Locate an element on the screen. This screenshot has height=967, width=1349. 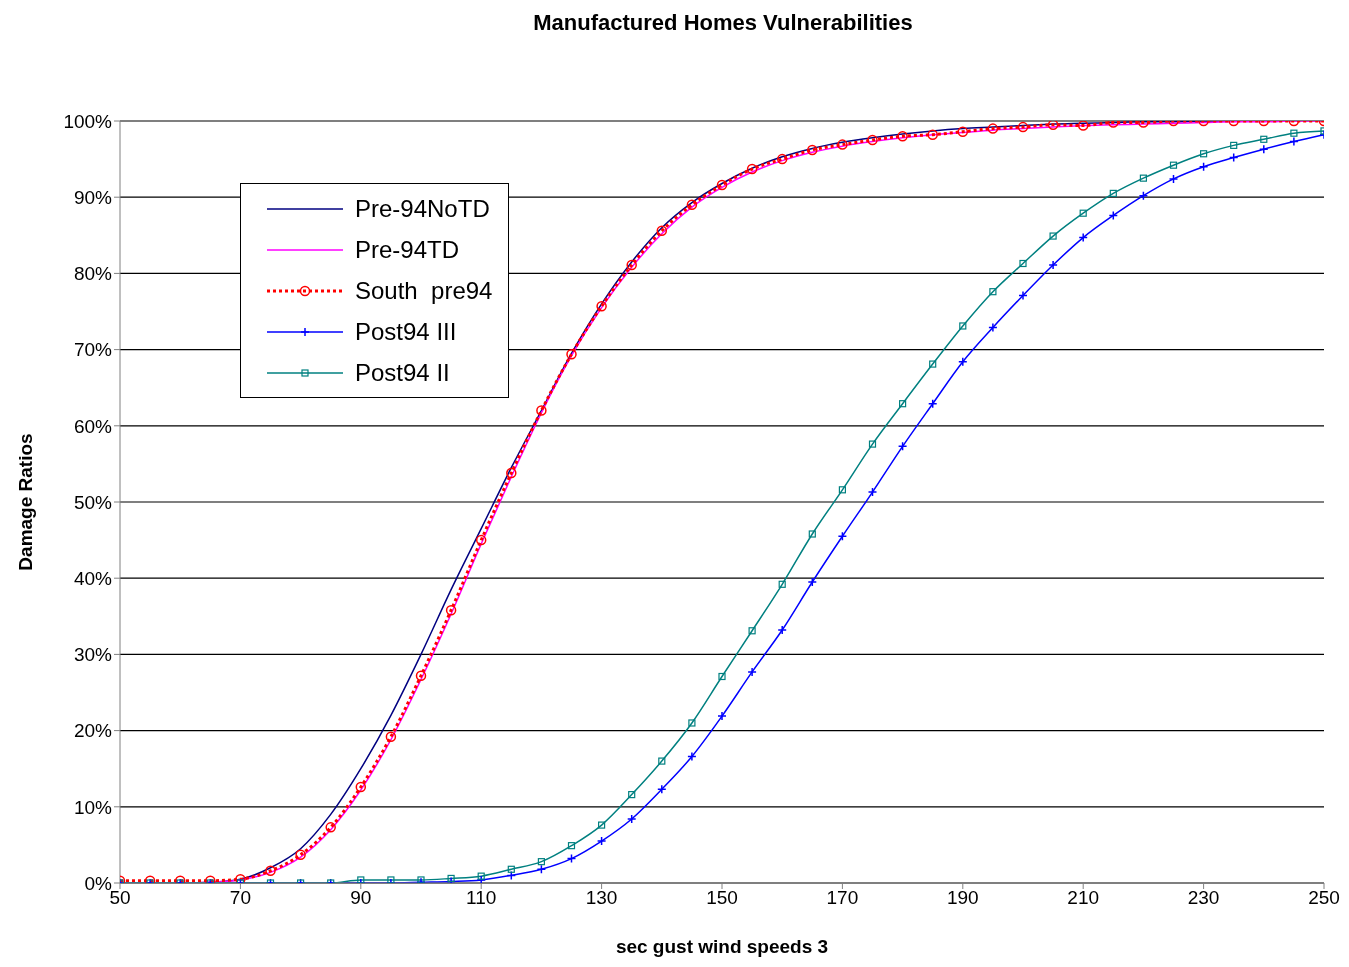
x-tick-label: 230 is located at coordinates (1203, 898).